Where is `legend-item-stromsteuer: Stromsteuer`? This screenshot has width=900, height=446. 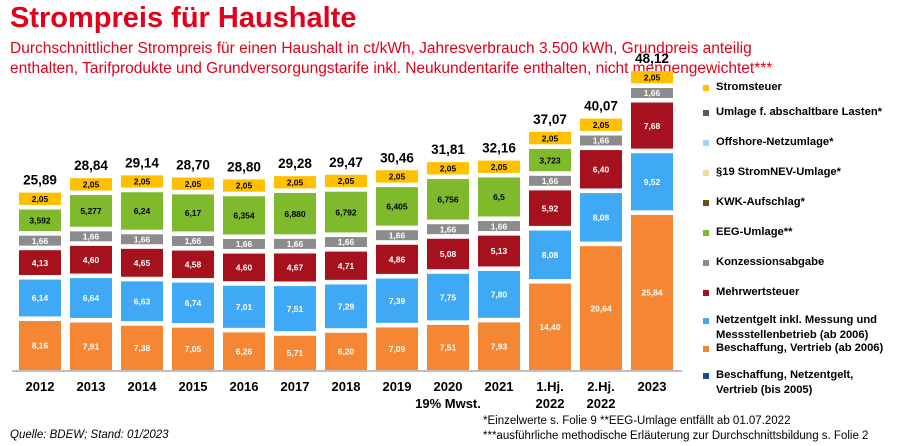
legend-item-stromsteuer: Stromsteuer is located at coordinates (799, 87).